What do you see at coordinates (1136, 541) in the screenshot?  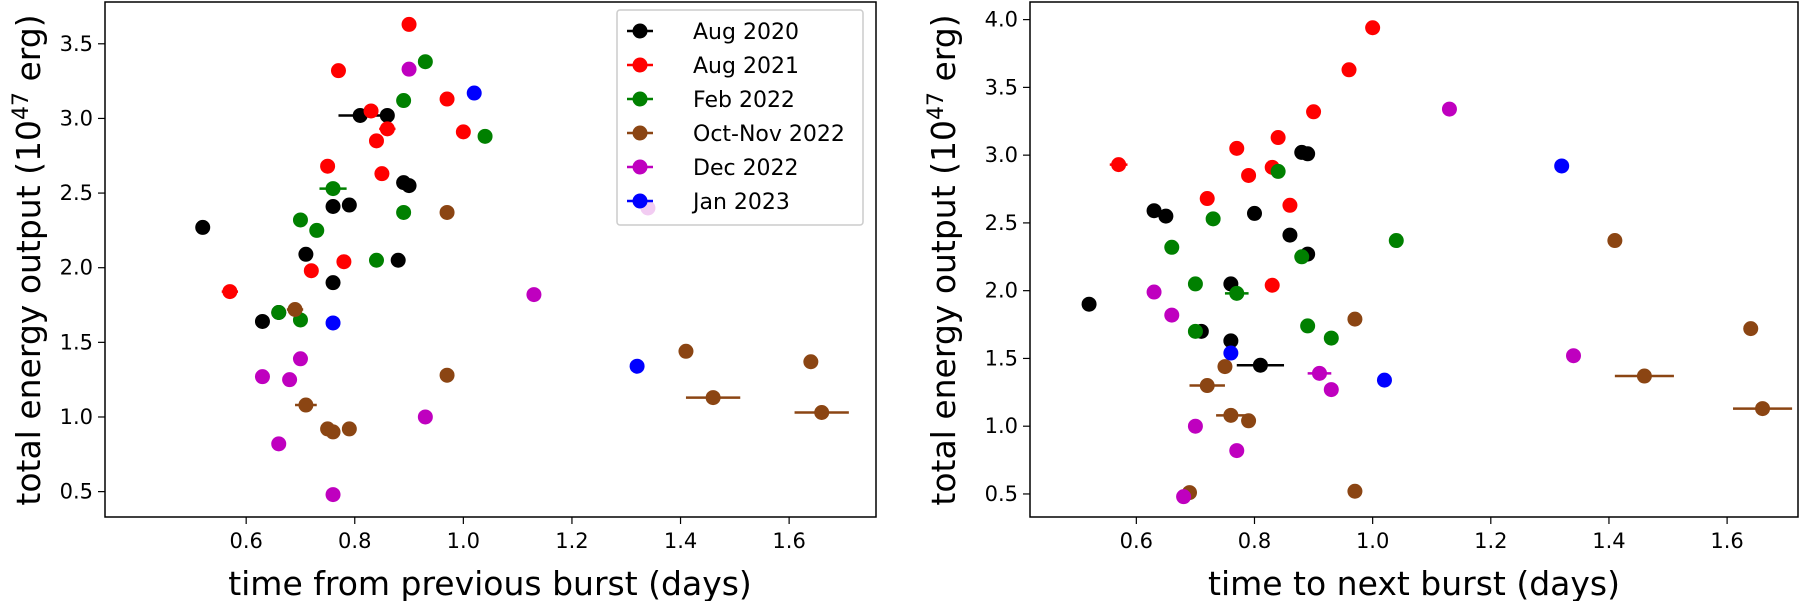 I see `right-x-tick-label: 0.6` at bounding box center [1136, 541].